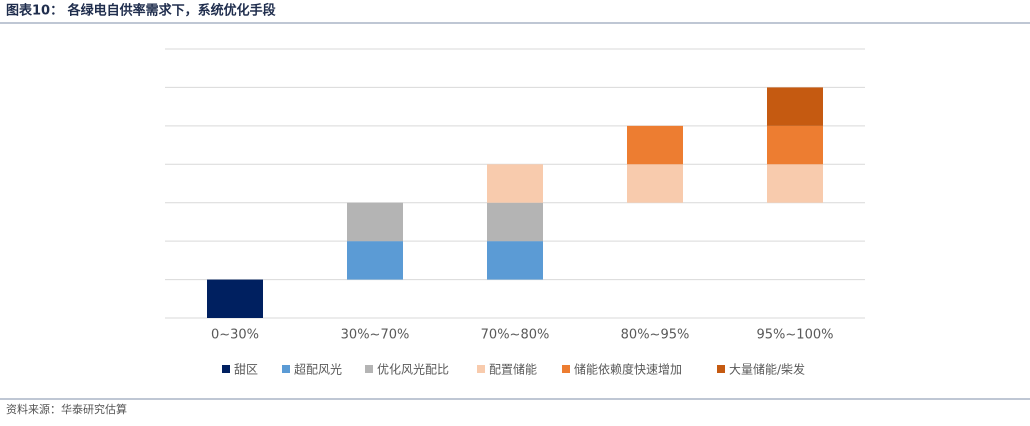  I want to click on x-tick-label: 95%~100%, so click(795, 335).